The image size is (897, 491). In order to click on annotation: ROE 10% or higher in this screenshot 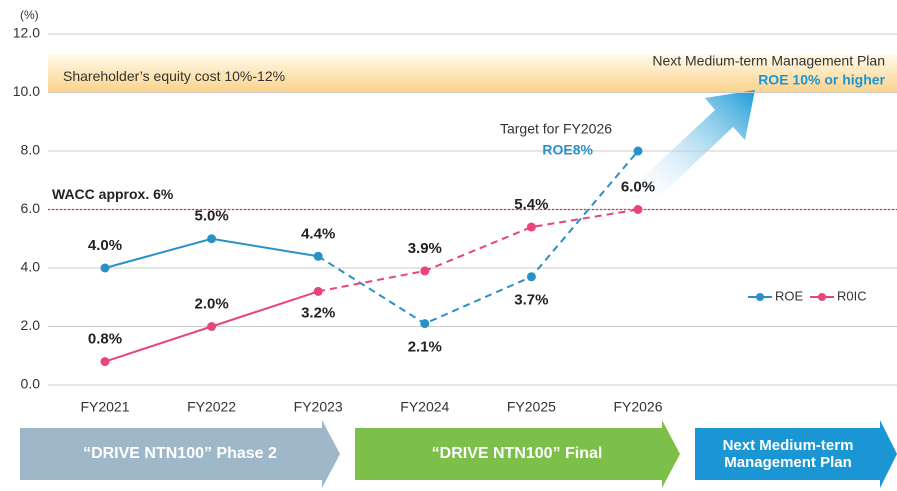, I will do `click(821, 80)`.